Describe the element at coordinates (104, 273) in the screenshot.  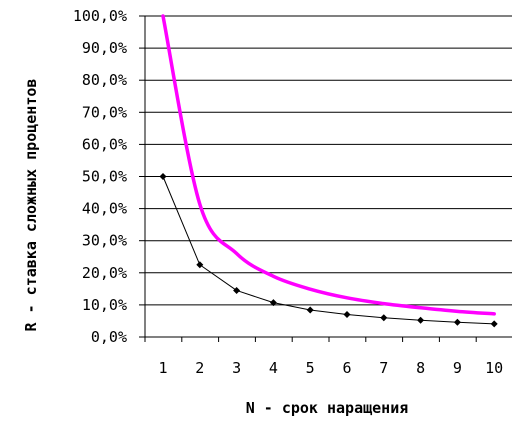
I see `y-tick-label: 20,0%` at that location.